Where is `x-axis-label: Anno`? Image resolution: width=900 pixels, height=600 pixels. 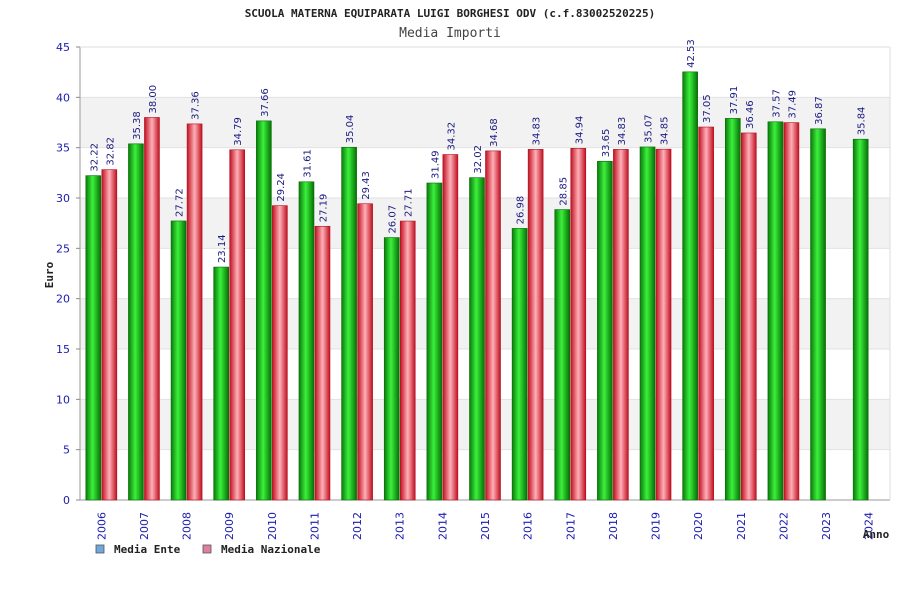 x-axis-label: Anno is located at coordinates (876, 534).